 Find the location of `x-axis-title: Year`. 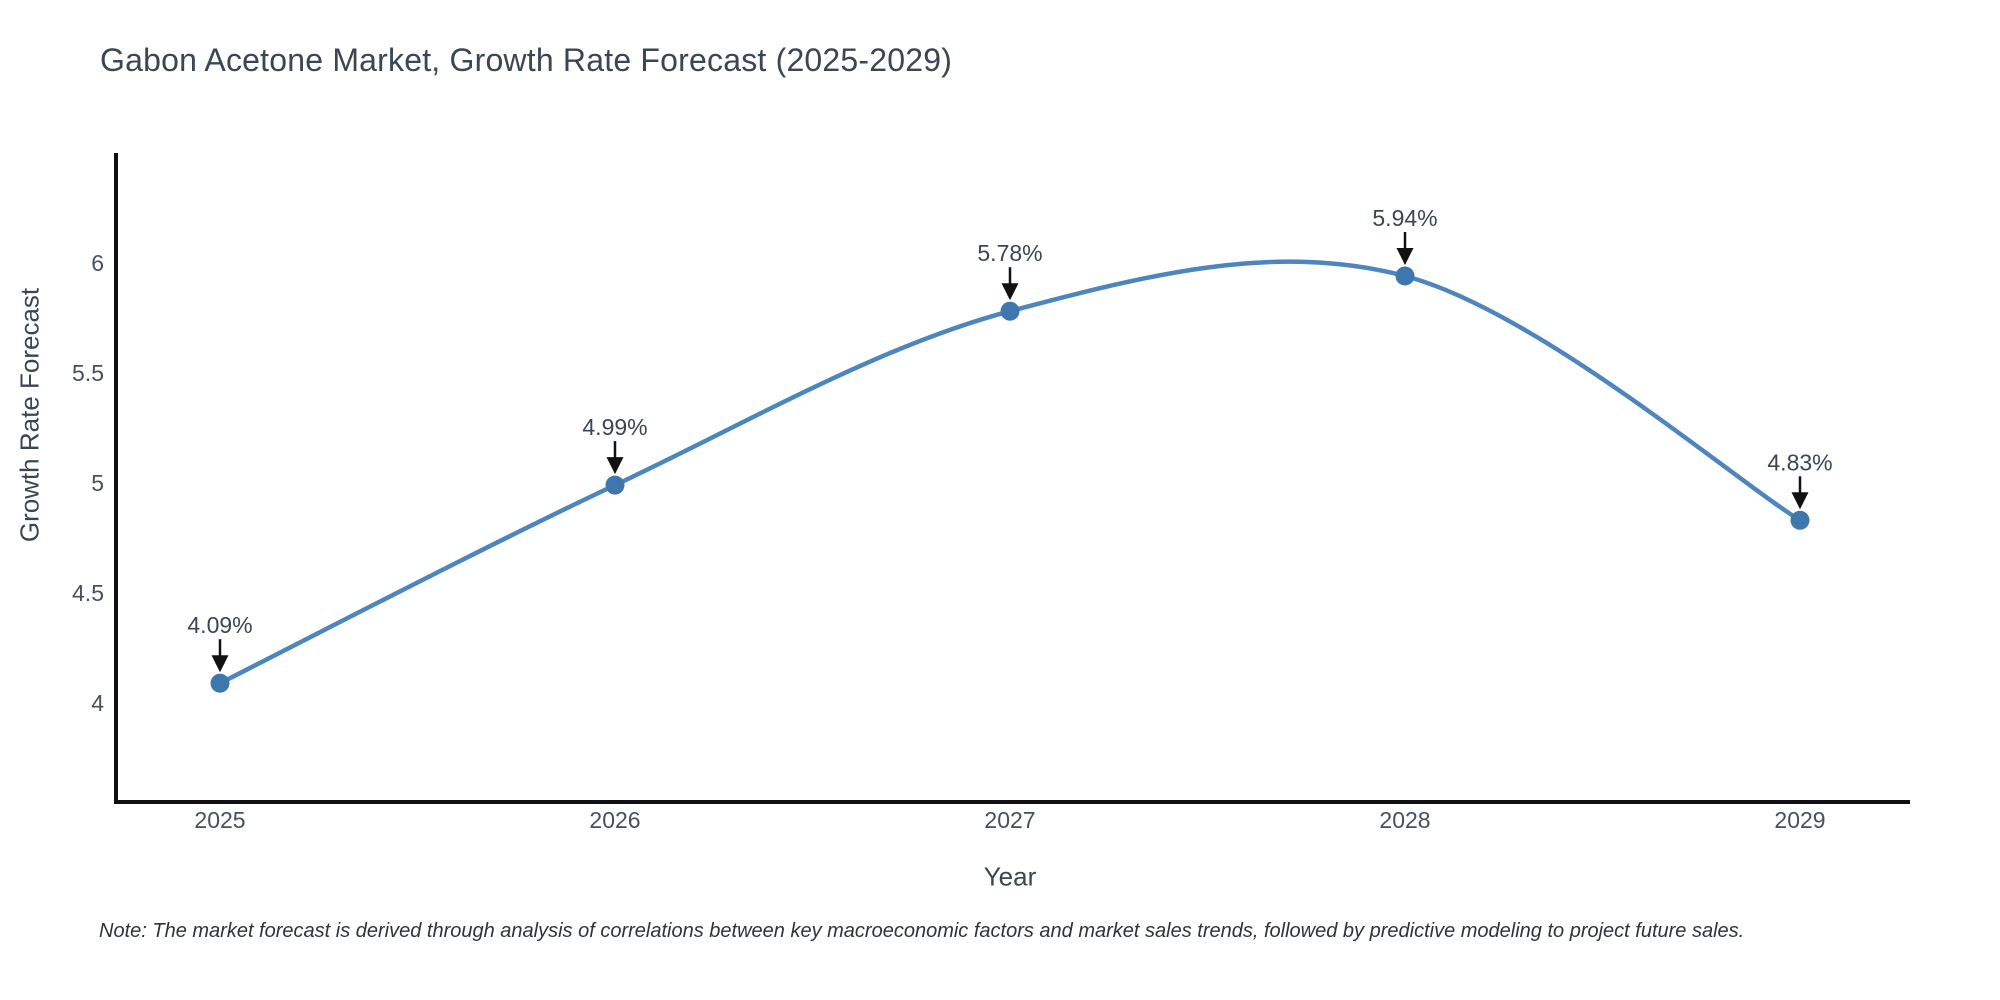

x-axis-title: Year is located at coordinates (1010, 876).